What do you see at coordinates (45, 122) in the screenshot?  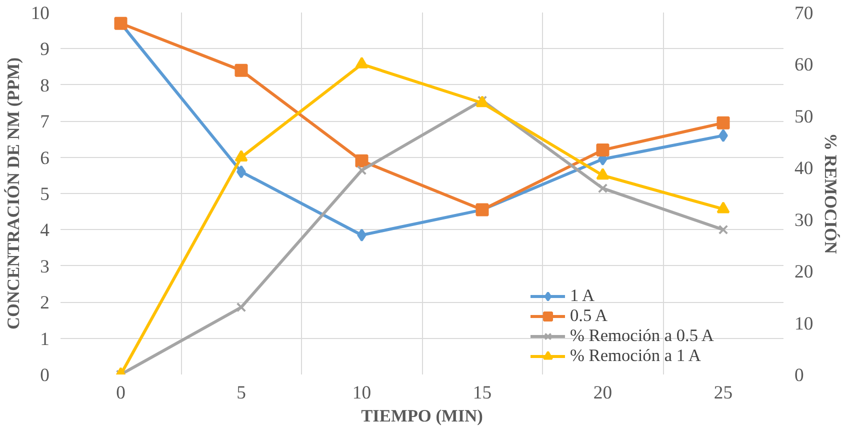 I see `y-tick-label: 7` at bounding box center [45, 122].